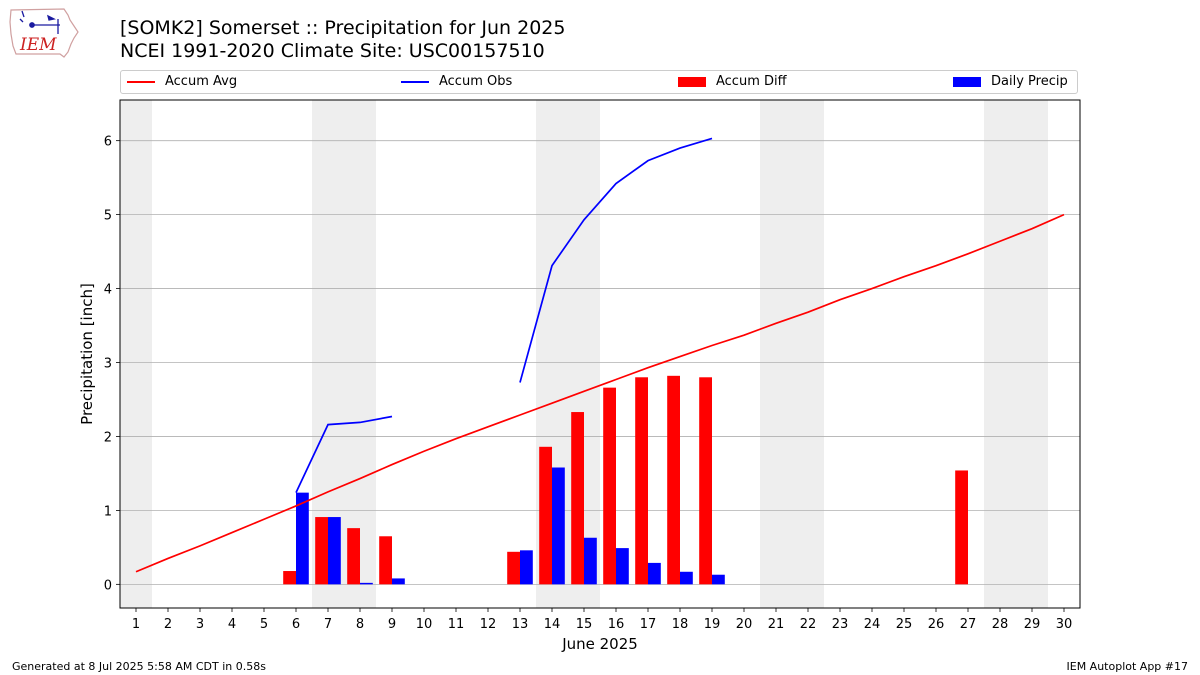 This screenshot has height=675, width=1200. I want to click on legend-swatch-daily-precip, so click(967, 81).